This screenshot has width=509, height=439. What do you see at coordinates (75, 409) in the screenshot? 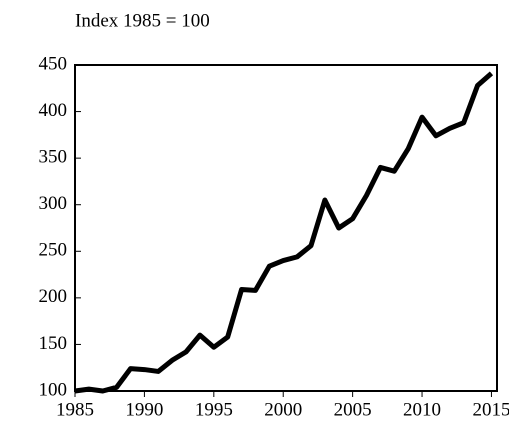
I see `x-tick-label: 1985` at bounding box center [75, 409].